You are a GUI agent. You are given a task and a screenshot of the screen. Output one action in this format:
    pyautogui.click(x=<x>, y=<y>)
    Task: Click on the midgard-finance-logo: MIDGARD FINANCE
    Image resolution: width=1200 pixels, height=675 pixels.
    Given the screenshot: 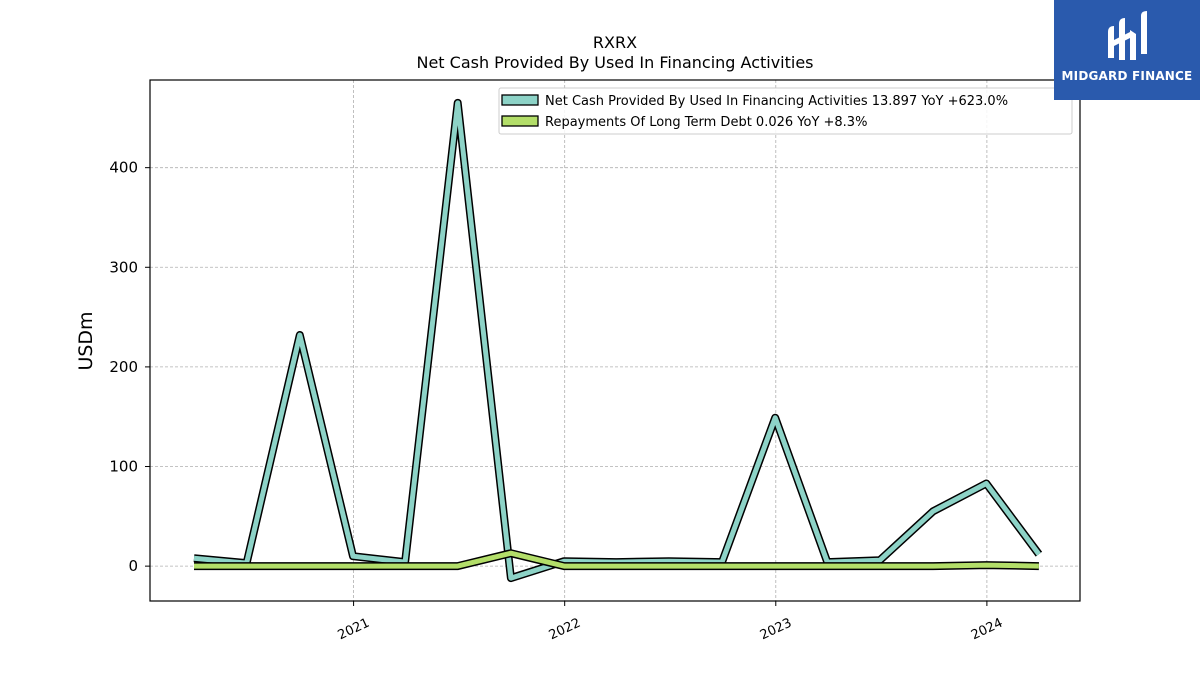 What is the action you would take?
    pyautogui.click(x=1127, y=50)
    